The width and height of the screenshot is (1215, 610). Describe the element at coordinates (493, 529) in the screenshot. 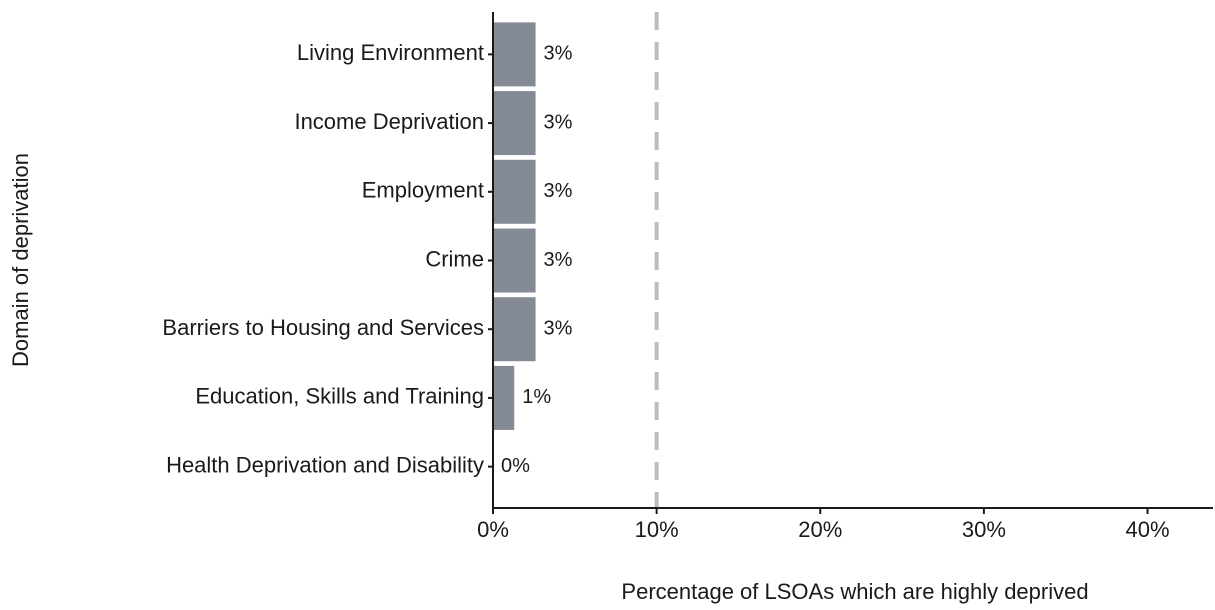

I see `x-tick-label: 0%` at that location.